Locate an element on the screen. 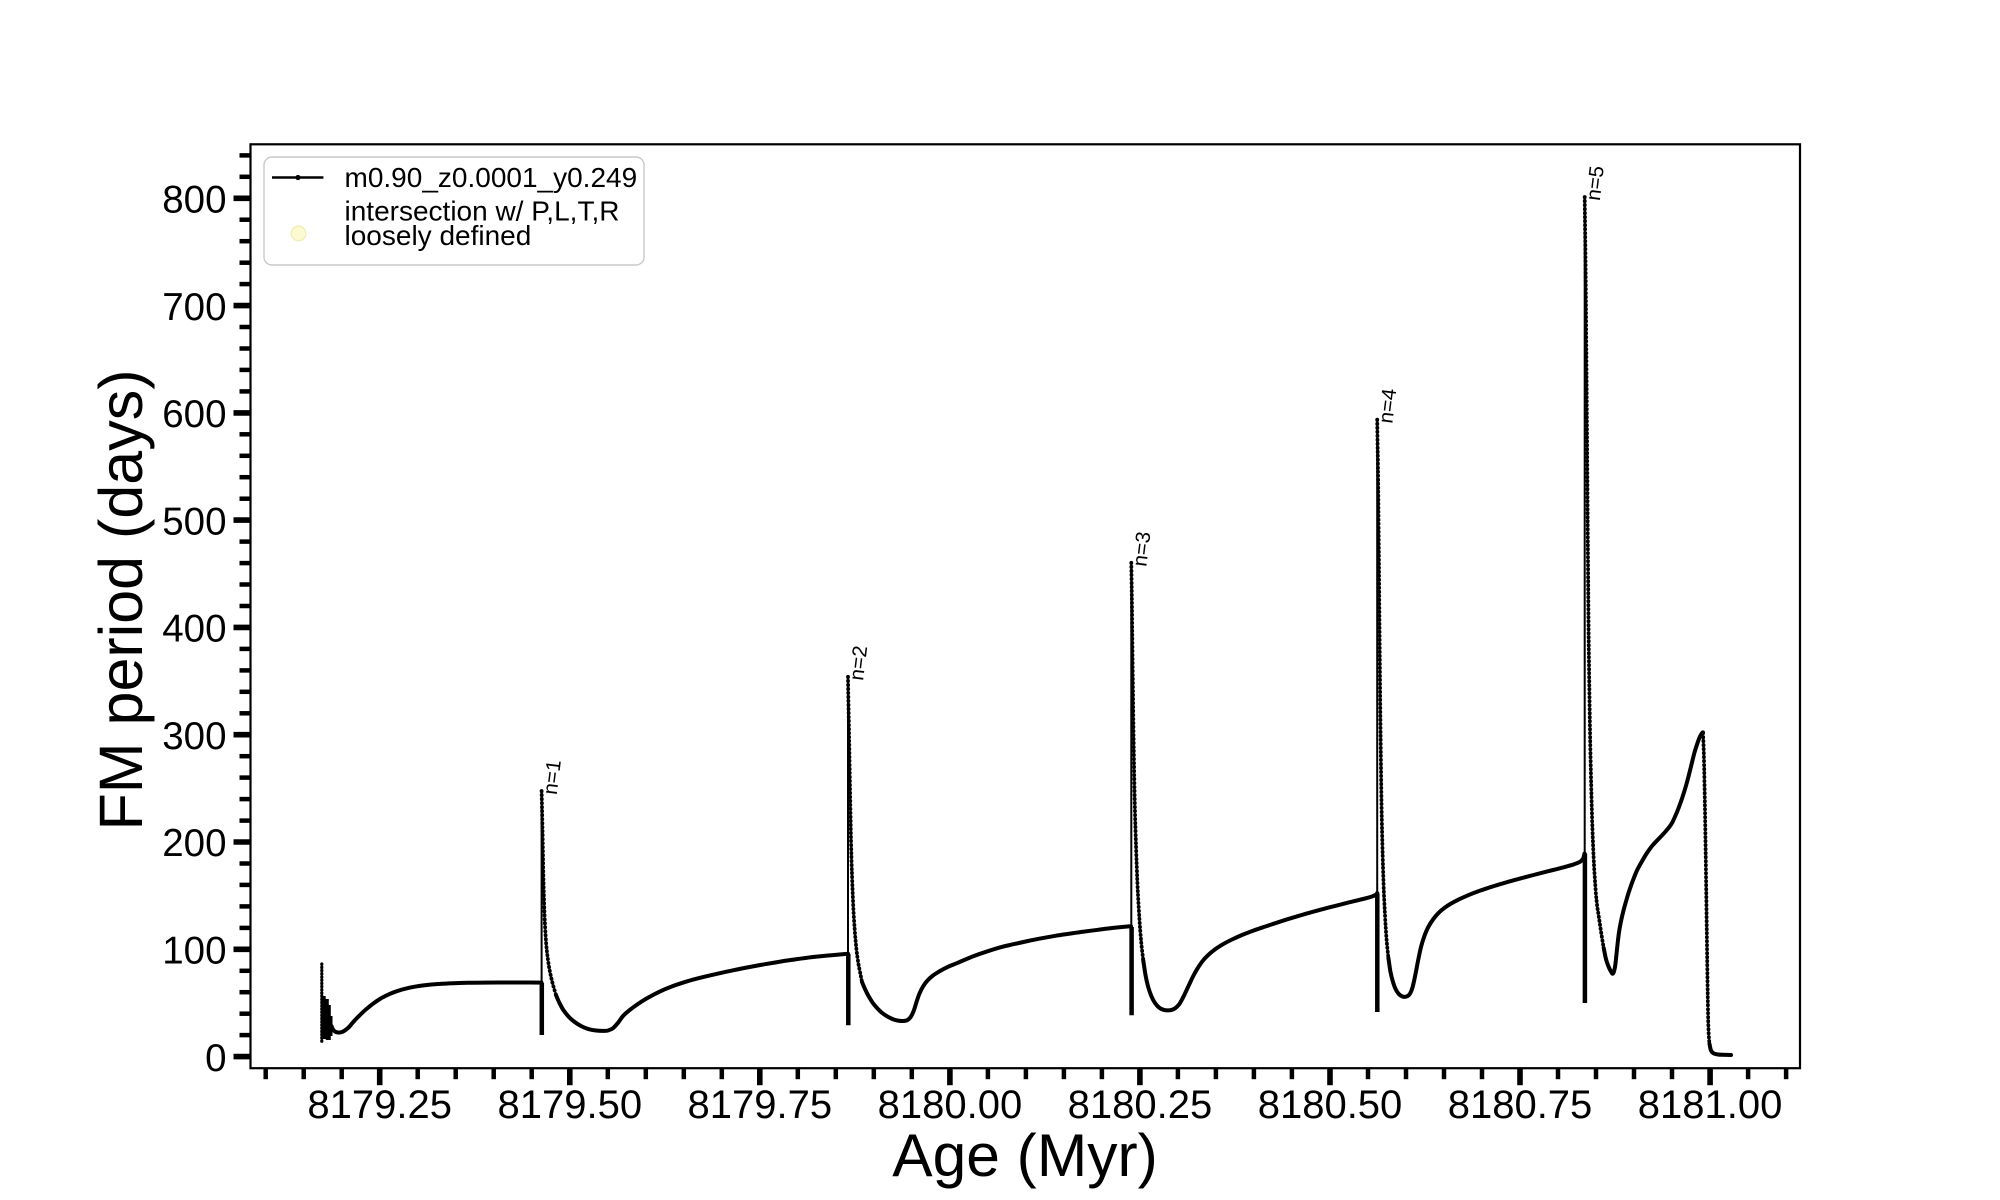 This screenshot has height=1200, width=2000. svg-text: 100 is located at coordinates (194, 951).